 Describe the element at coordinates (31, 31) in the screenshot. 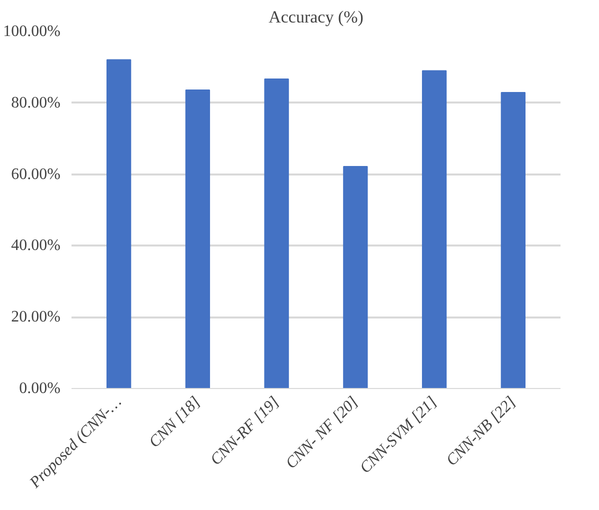

I see `y-tick-label: 100.00%` at that location.